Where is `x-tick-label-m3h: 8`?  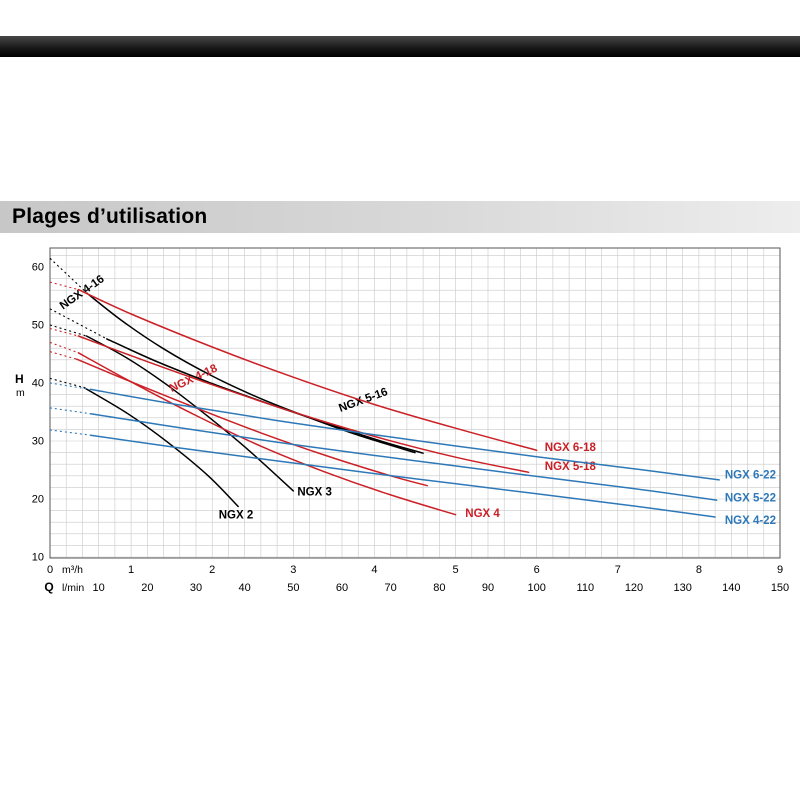 x-tick-label-m3h: 8 is located at coordinates (699, 570).